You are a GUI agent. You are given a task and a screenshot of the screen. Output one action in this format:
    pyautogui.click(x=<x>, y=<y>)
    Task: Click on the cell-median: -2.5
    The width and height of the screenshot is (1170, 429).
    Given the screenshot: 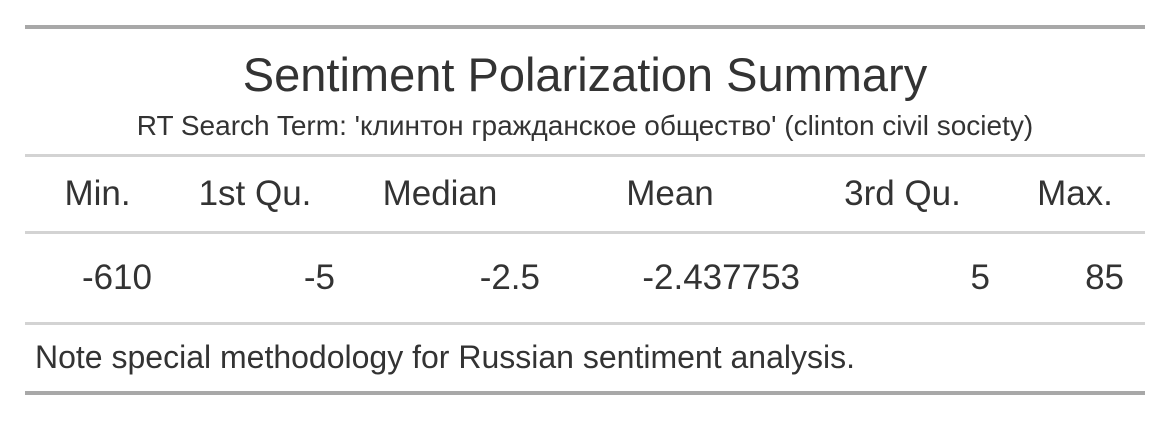 What is the action you would take?
    pyautogui.click(x=509, y=277)
    